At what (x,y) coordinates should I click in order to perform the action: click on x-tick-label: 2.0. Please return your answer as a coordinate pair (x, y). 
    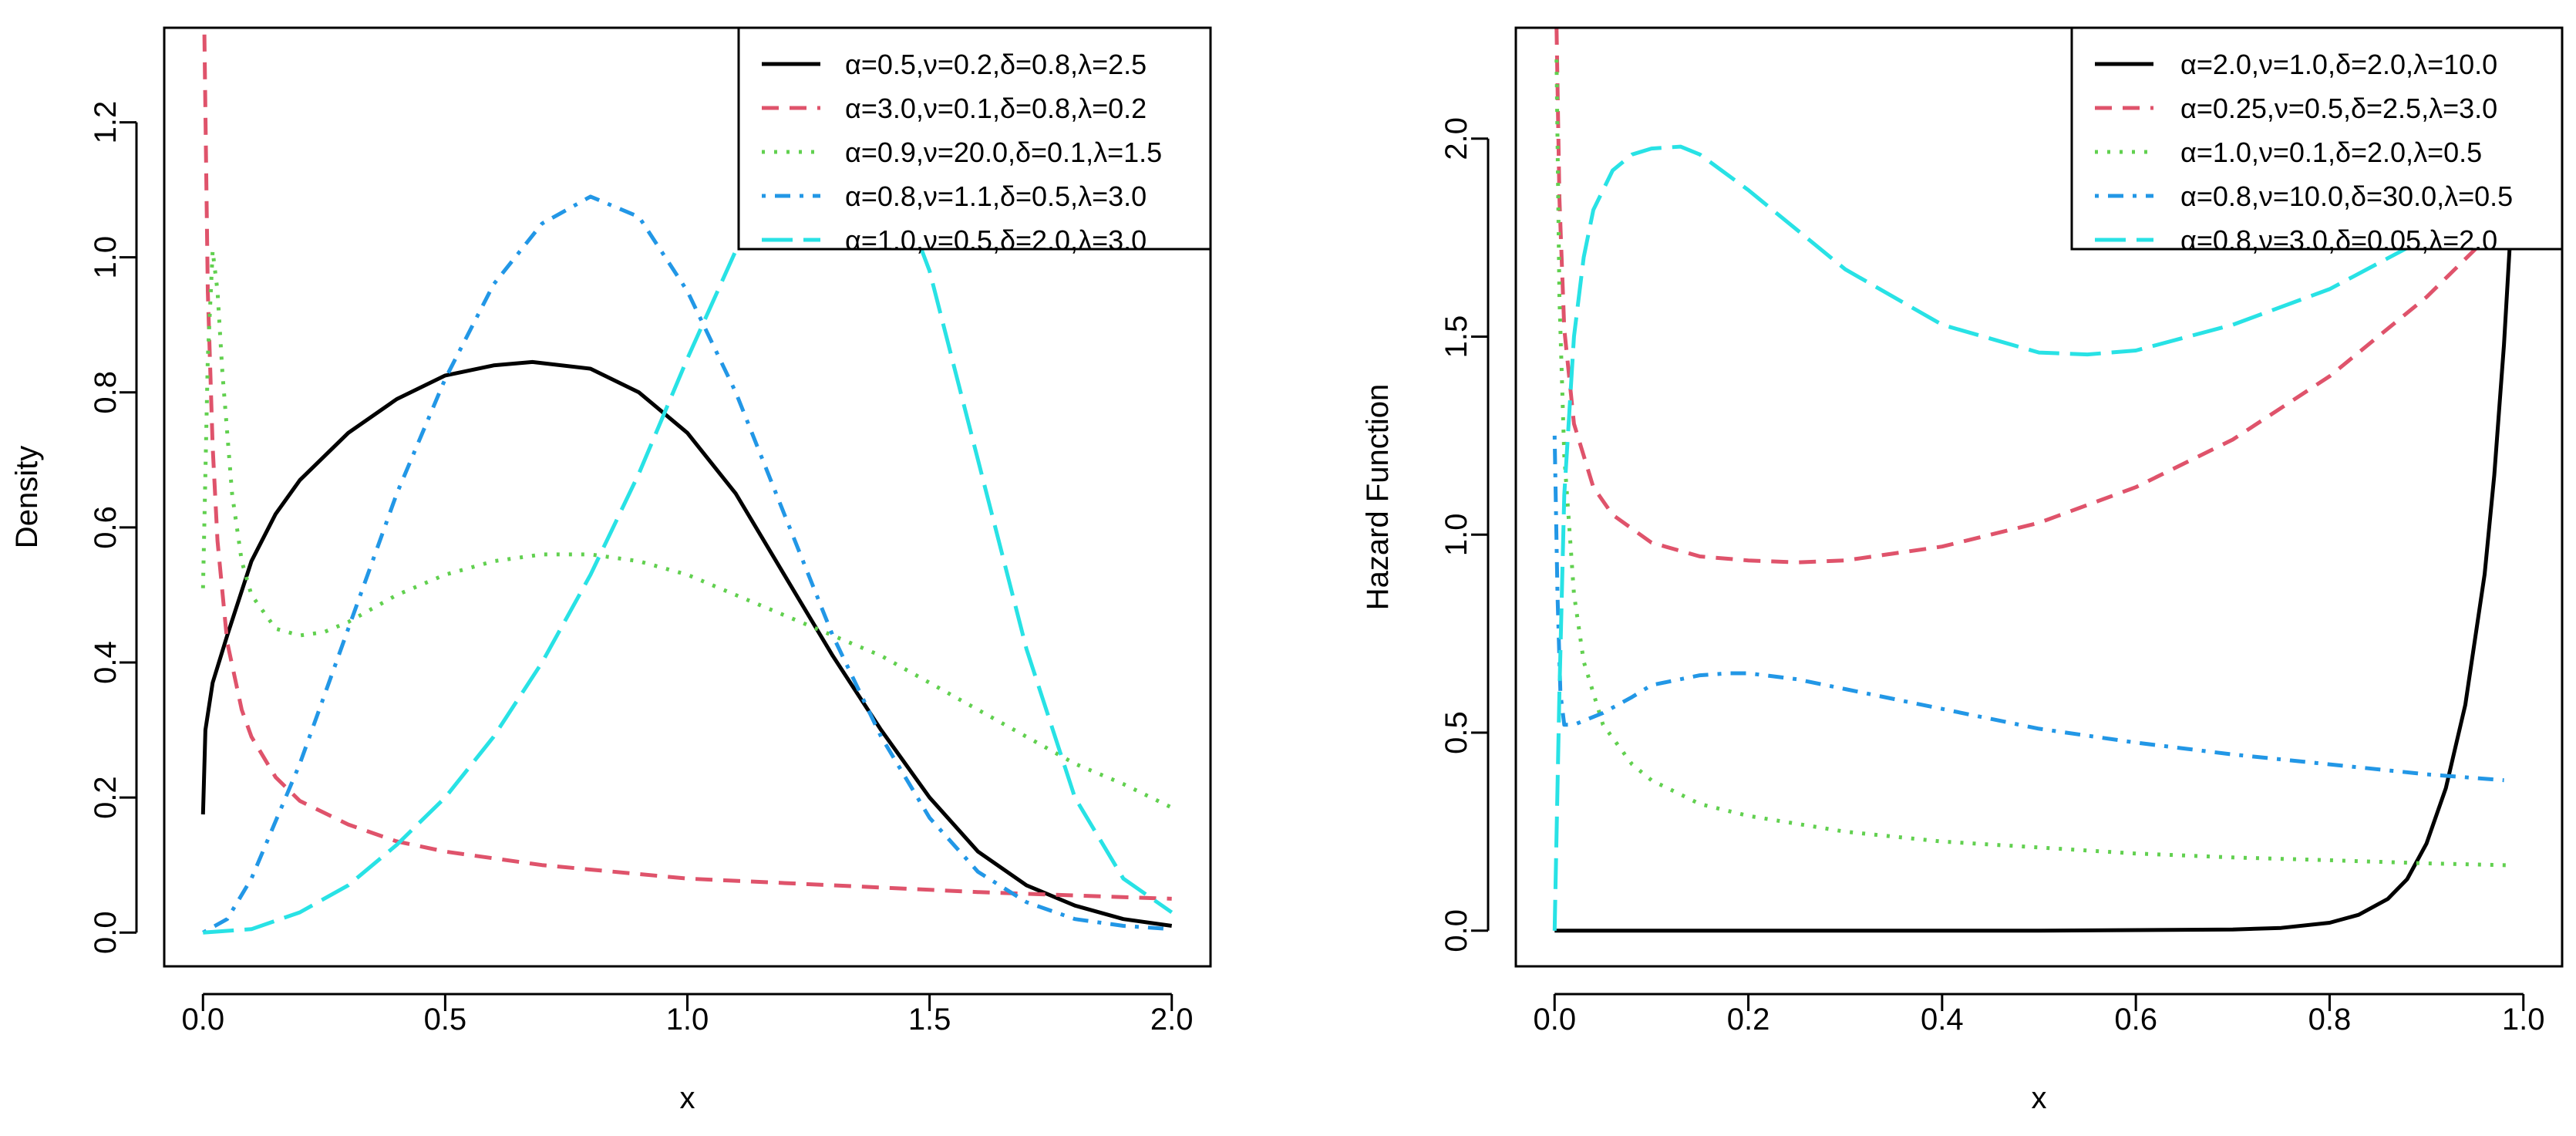
    Looking at the image, I should click on (1172, 1020).